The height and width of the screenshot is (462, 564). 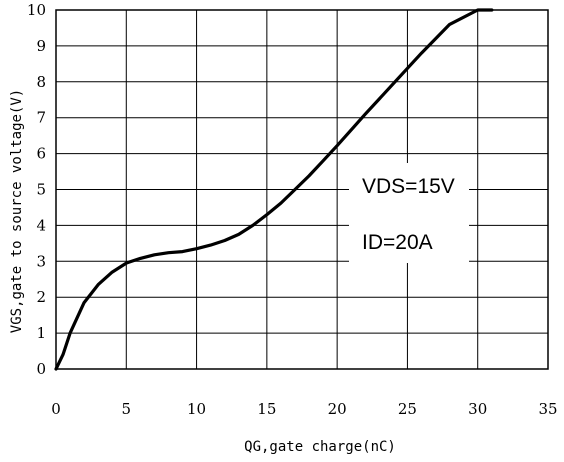 I want to click on x-tick-labels: 0 5 10 15 20 25 30 35, so click(x=304, y=409).